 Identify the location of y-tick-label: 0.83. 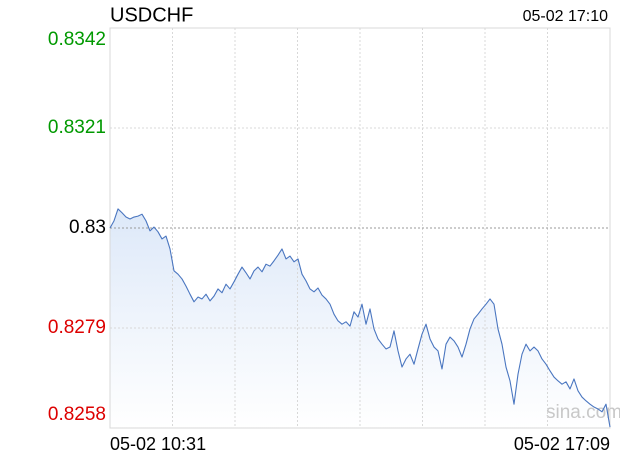
(87, 227).